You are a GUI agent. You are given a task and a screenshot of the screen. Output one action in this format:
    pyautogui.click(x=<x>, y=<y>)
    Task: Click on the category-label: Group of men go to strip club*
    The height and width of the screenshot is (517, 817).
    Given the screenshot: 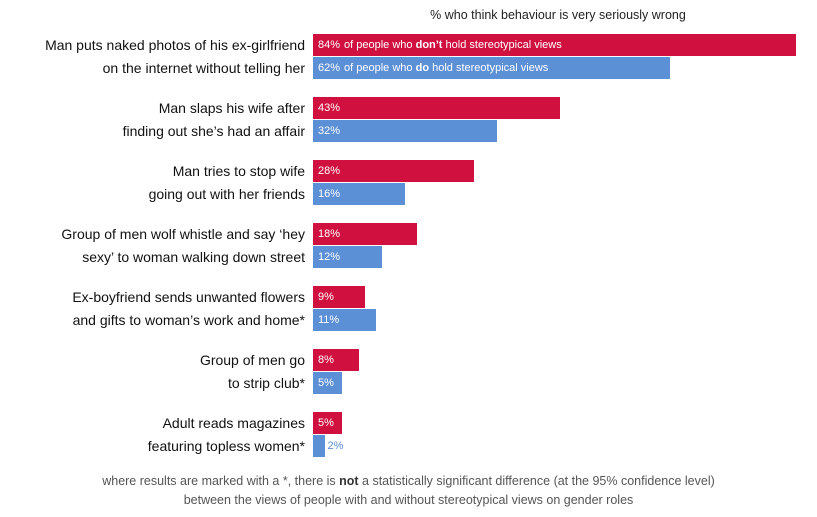 What is the action you would take?
    pyautogui.click(x=155, y=372)
    